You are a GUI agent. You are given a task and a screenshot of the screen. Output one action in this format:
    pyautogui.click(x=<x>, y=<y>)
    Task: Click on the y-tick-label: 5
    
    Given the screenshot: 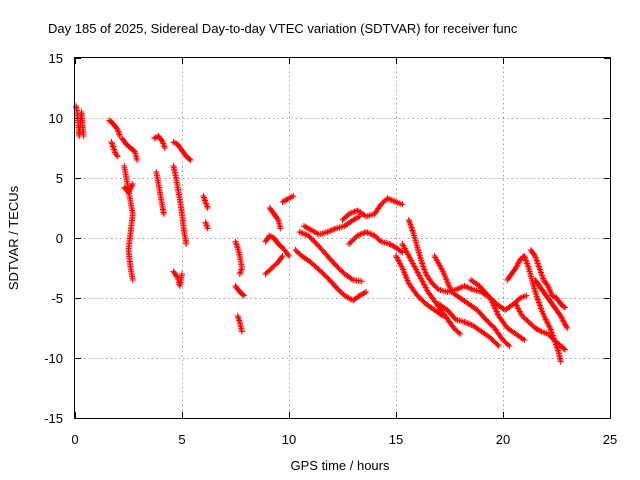 What is the action you would take?
    pyautogui.click(x=59, y=178)
    